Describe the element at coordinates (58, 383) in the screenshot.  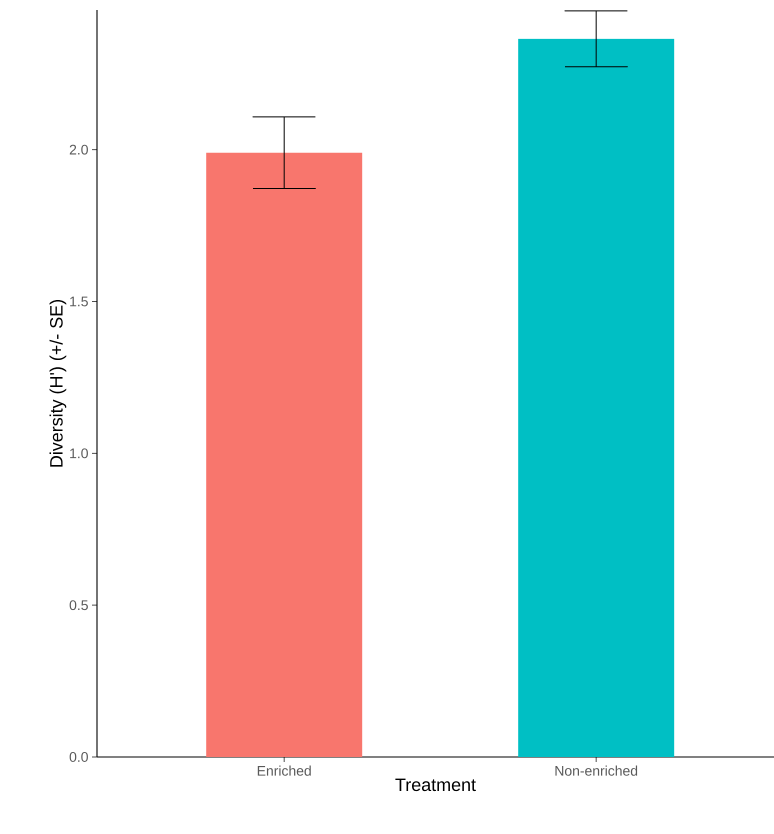
I see `y-axis-title: Diversity (H') (+/- SE)` at that location.